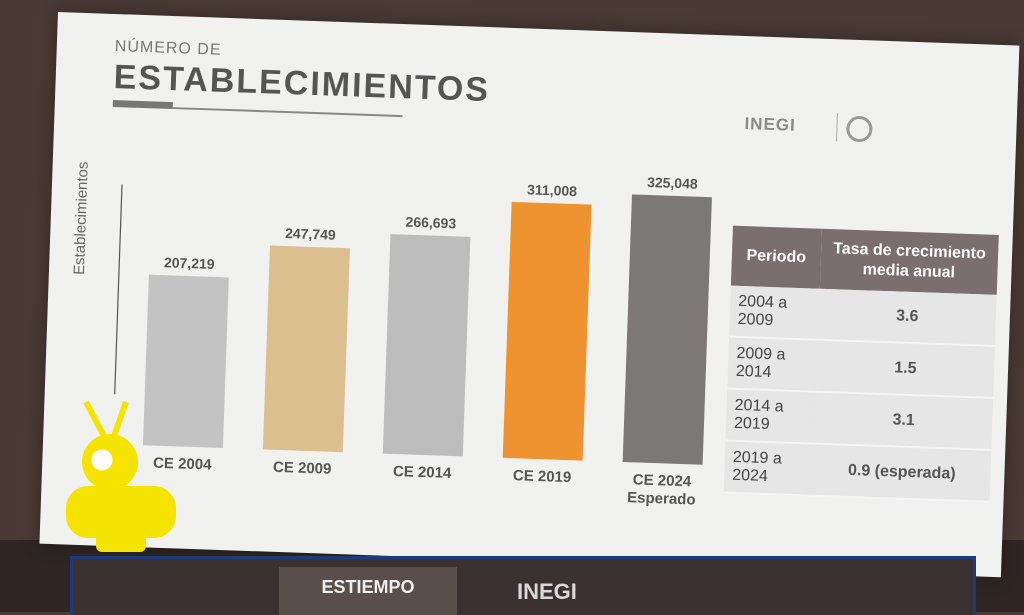 This screenshot has height=615, width=1024. I want to click on category-label: CE 2019, so click(542, 476).